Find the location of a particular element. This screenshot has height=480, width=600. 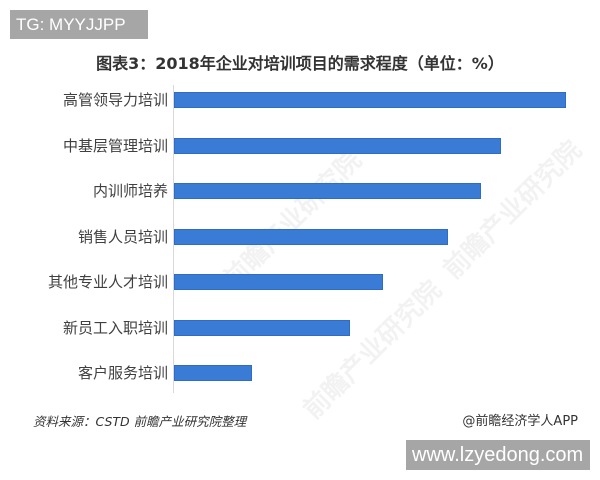

url-badge: www.lzyedong.com is located at coordinates (498, 455).